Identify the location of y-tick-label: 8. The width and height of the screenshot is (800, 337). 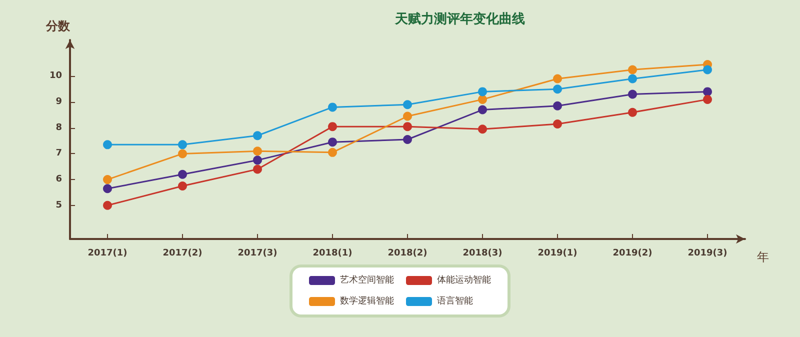
(59, 127).